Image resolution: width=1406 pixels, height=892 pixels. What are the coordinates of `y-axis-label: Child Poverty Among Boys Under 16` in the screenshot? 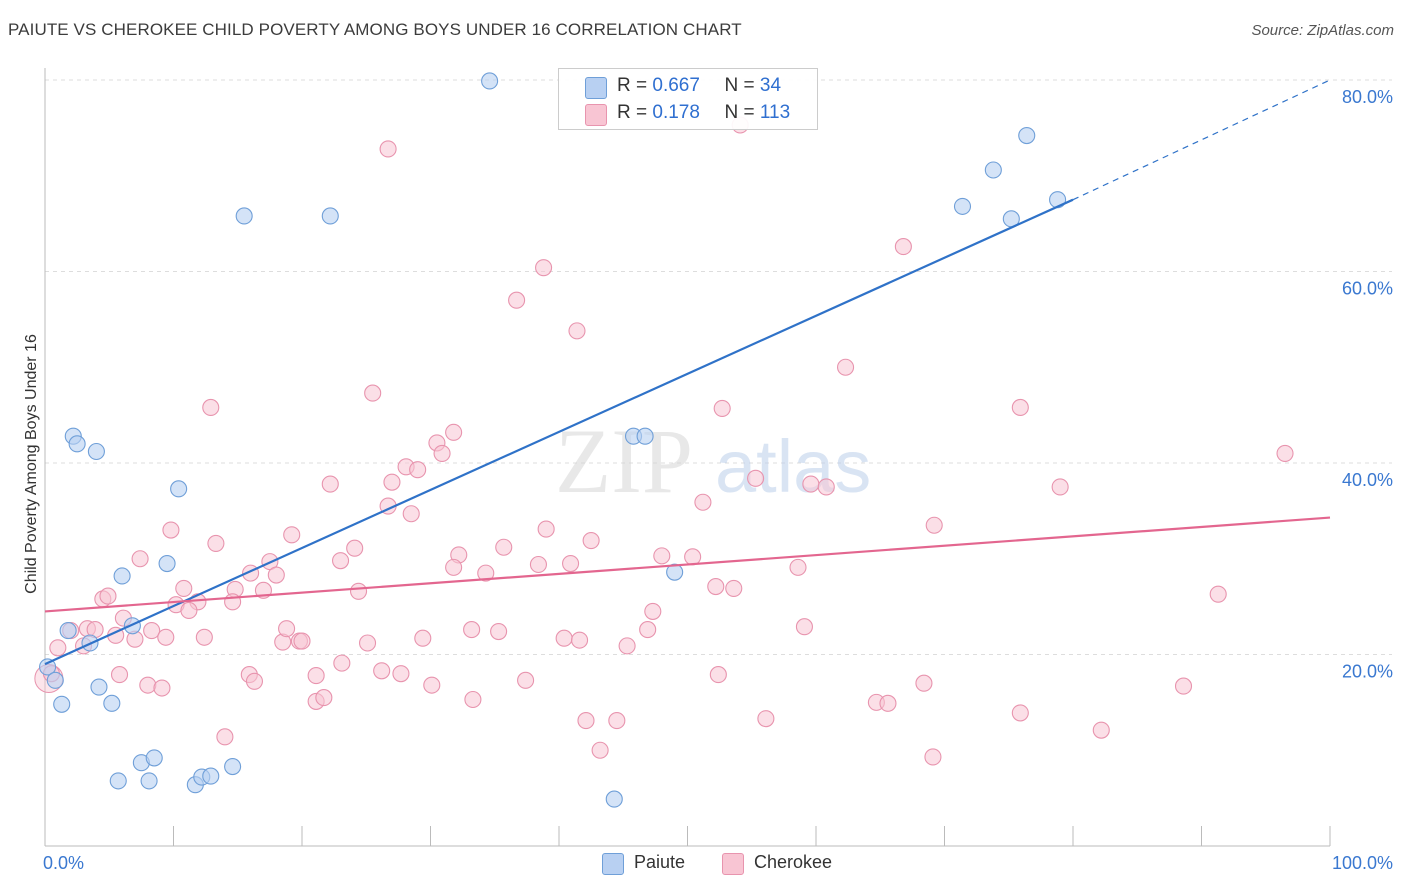 It's located at (31, 464).